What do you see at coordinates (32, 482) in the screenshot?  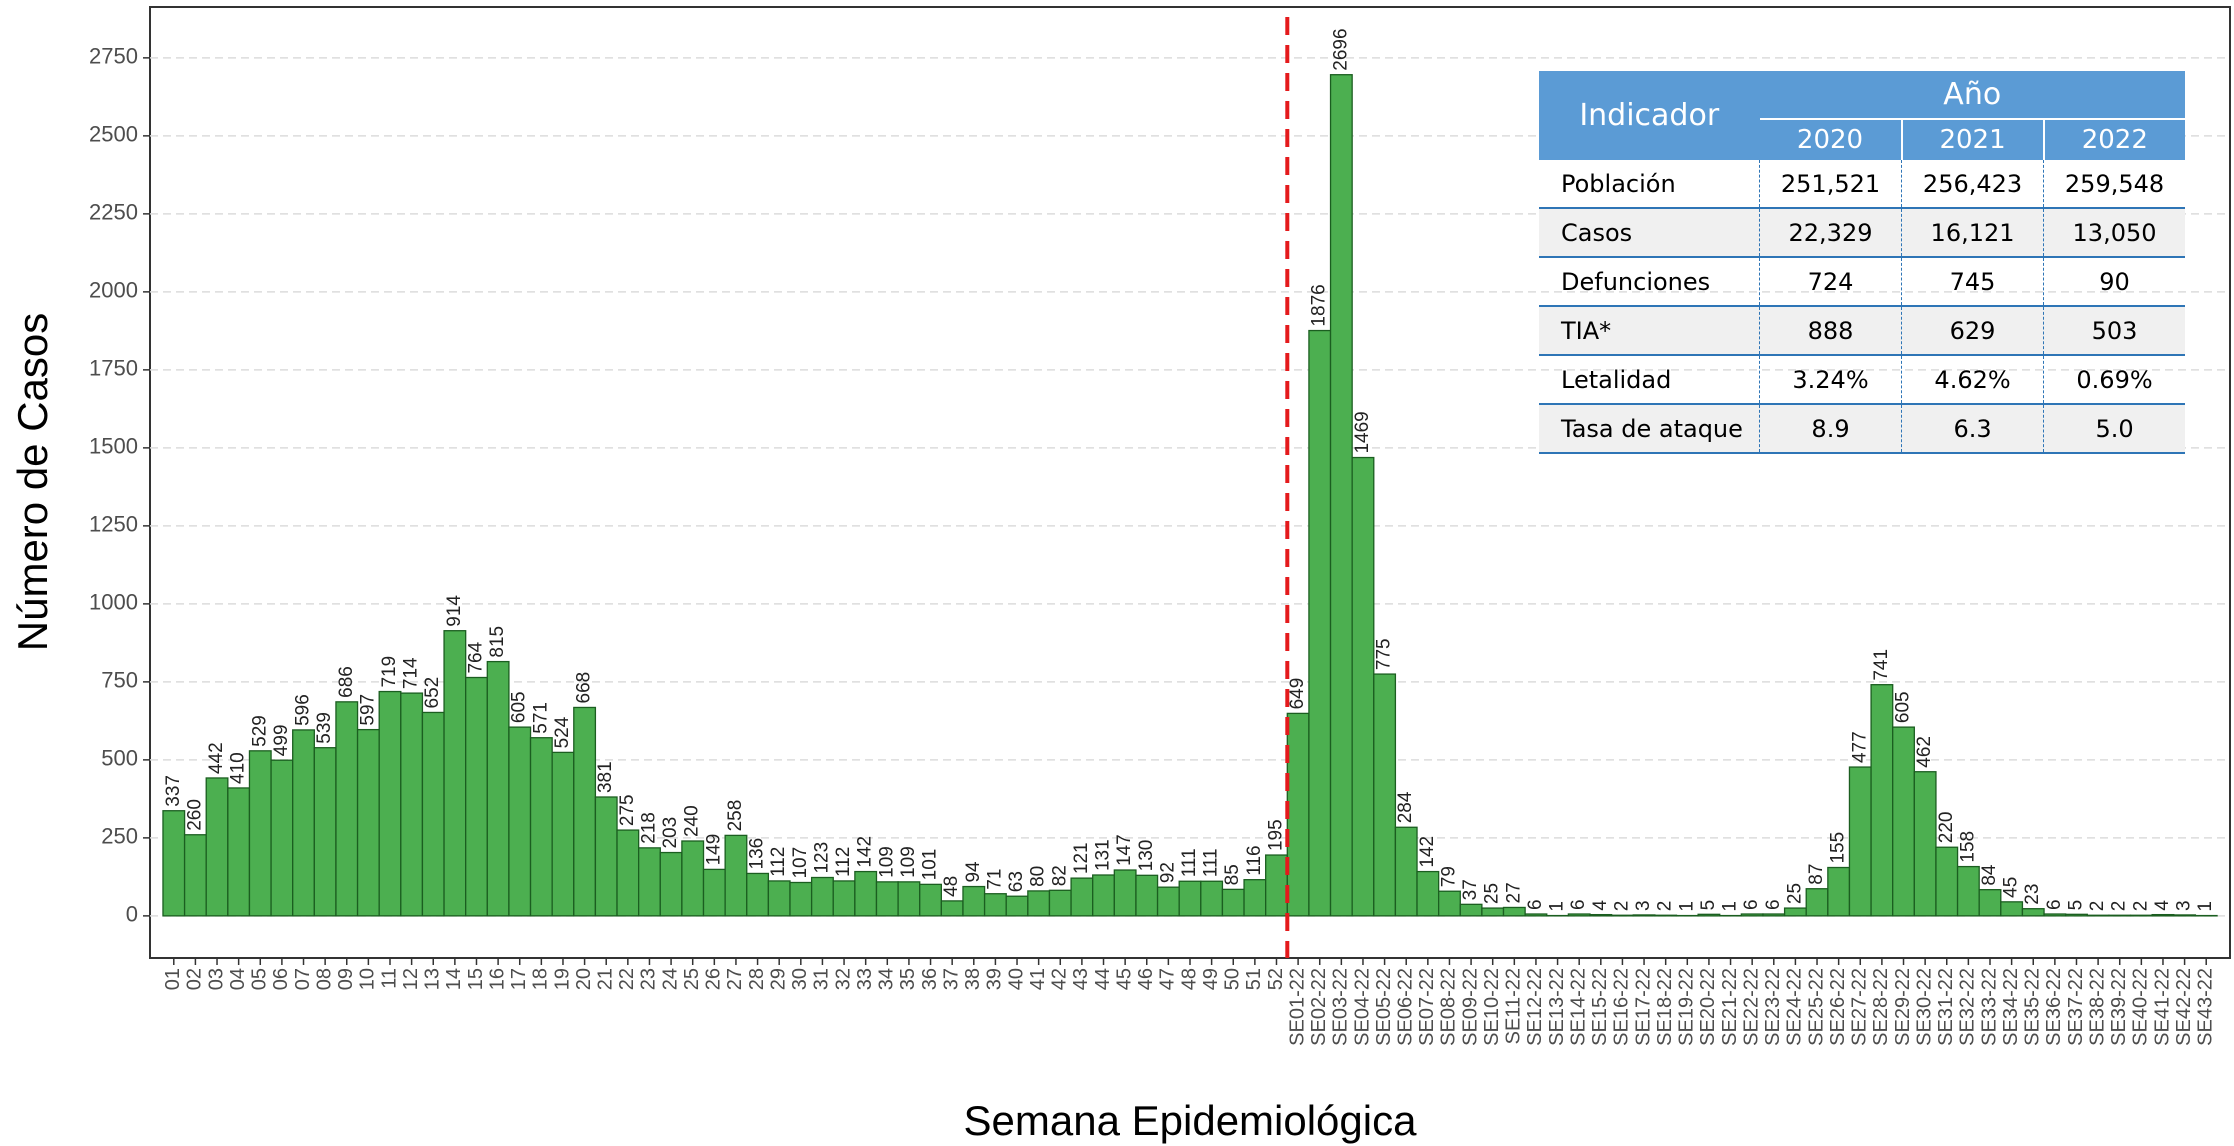 I see `y-axis-title: Número de Casos` at bounding box center [32, 482].